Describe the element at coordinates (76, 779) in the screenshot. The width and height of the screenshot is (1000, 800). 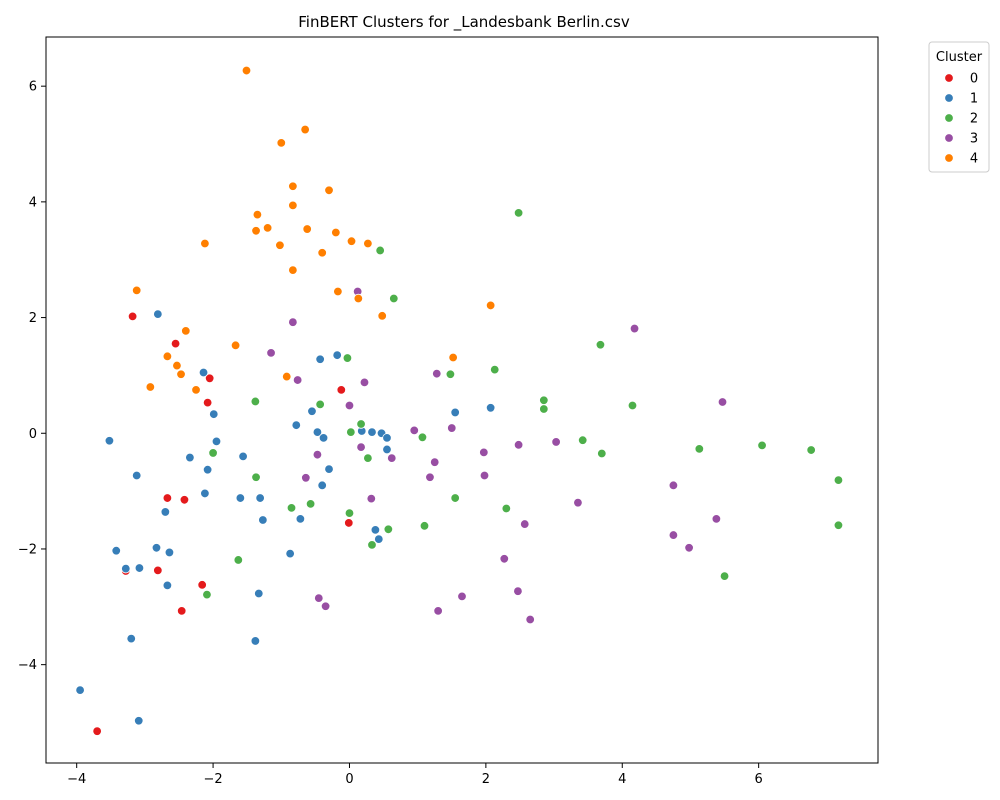
I see `x-tick-label: −4` at that location.